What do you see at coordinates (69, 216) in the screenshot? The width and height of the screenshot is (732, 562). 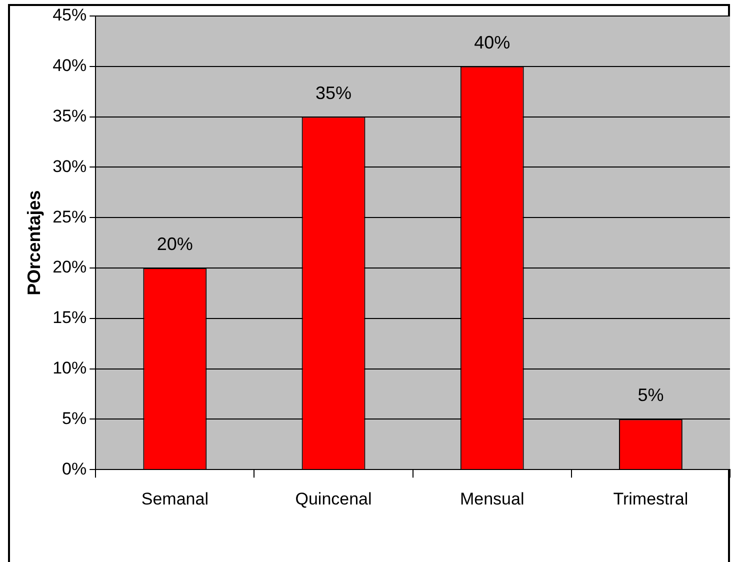 I see `y-tick-label: 25%` at bounding box center [69, 216].